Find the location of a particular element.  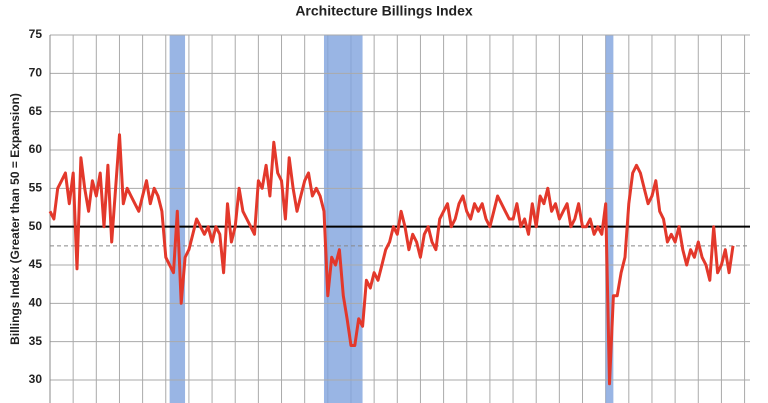

y-tick-label: 55 is located at coordinates (36, 188).